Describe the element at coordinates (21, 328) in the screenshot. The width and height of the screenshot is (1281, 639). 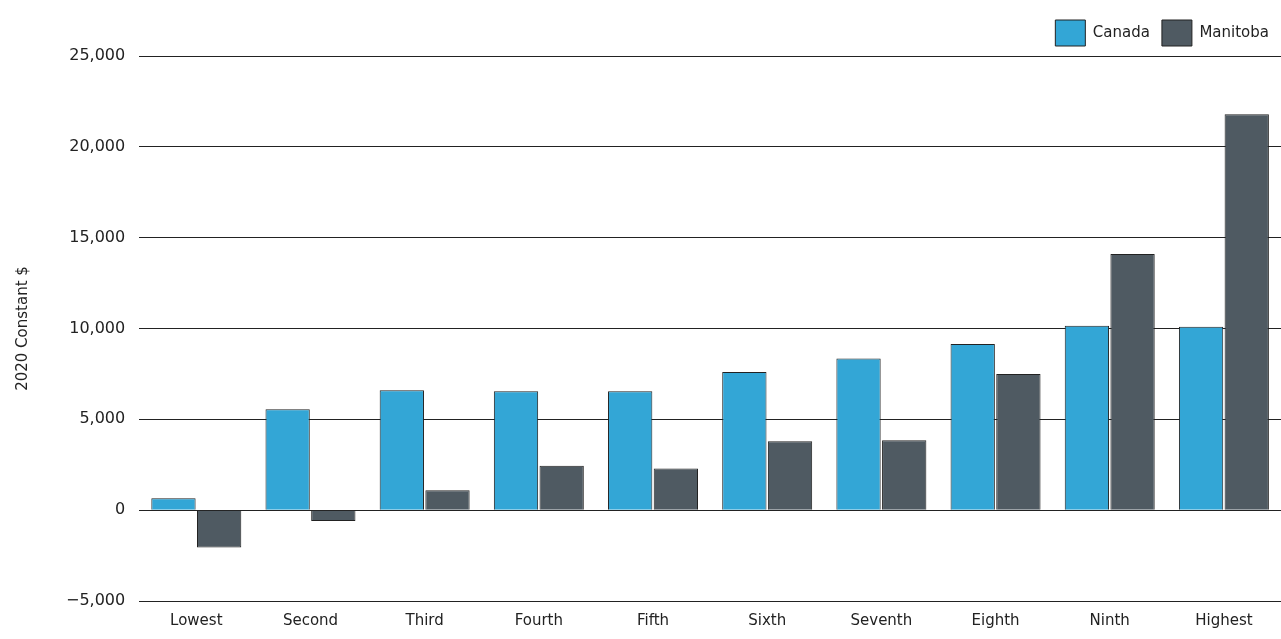
I see `y-axis-title: 2020 Constant $` at that location.